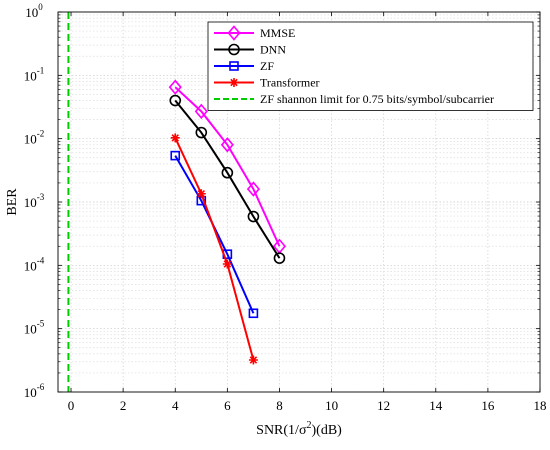 The width and height of the screenshot is (550, 450). What do you see at coordinates (34, 11) in the screenshot?
I see `y-tick-label: 10⁰` at bounding box center [34, 11].